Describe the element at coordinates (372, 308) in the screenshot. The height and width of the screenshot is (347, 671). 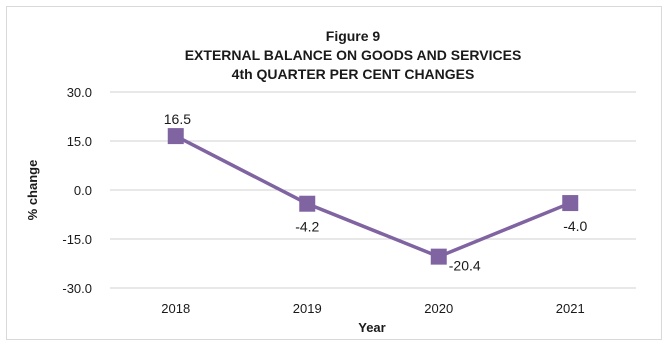
I see `x-axis-ticks: 2018 2019 2020 2021` at that location.